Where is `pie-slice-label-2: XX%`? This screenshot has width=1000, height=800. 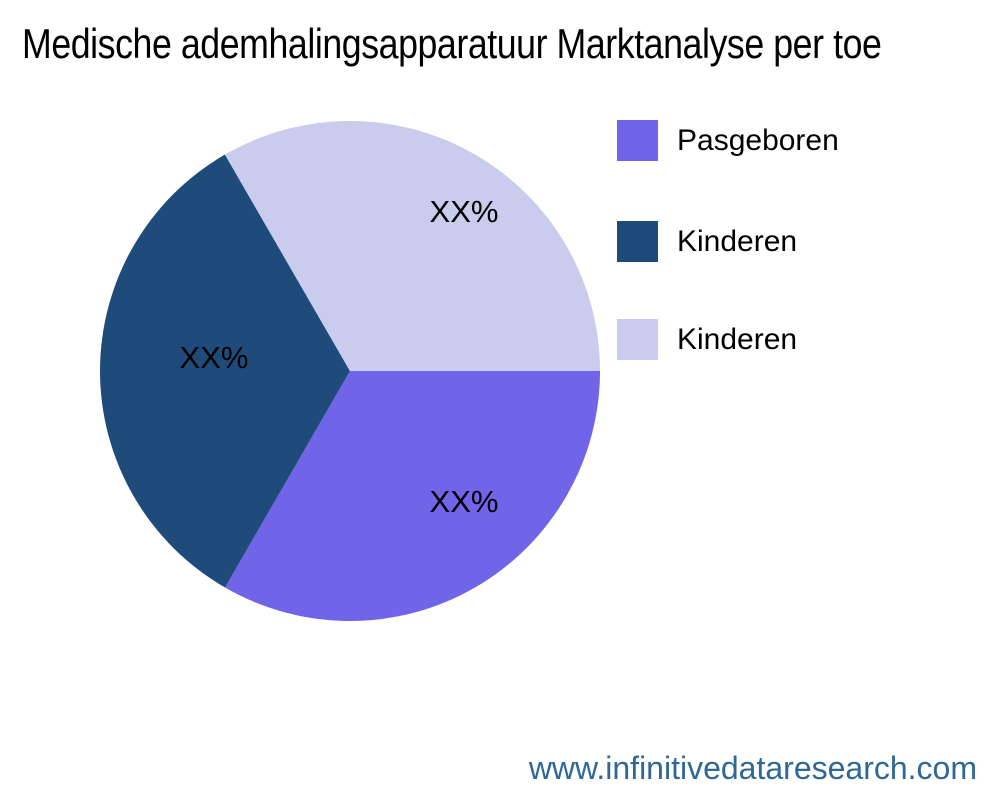 pie-slice-label-2: XX% is located at coordinates (464, 211).